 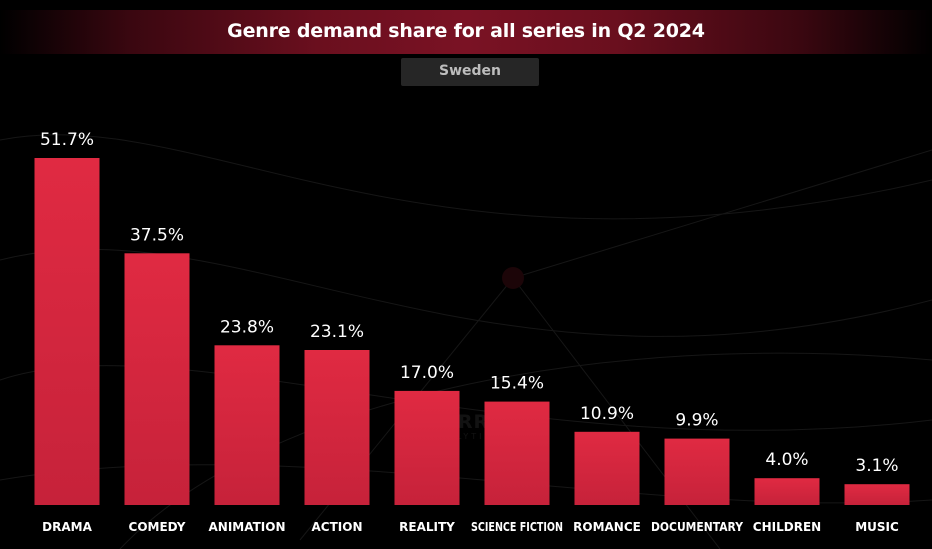 I want to click on bar-reality, so click(x=427, y=447).